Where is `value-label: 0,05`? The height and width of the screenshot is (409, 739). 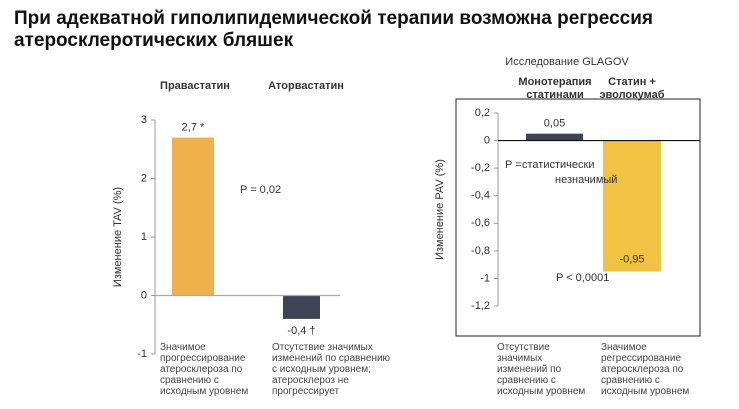
value-label: 0,05 is located at coordinates (554, 124).